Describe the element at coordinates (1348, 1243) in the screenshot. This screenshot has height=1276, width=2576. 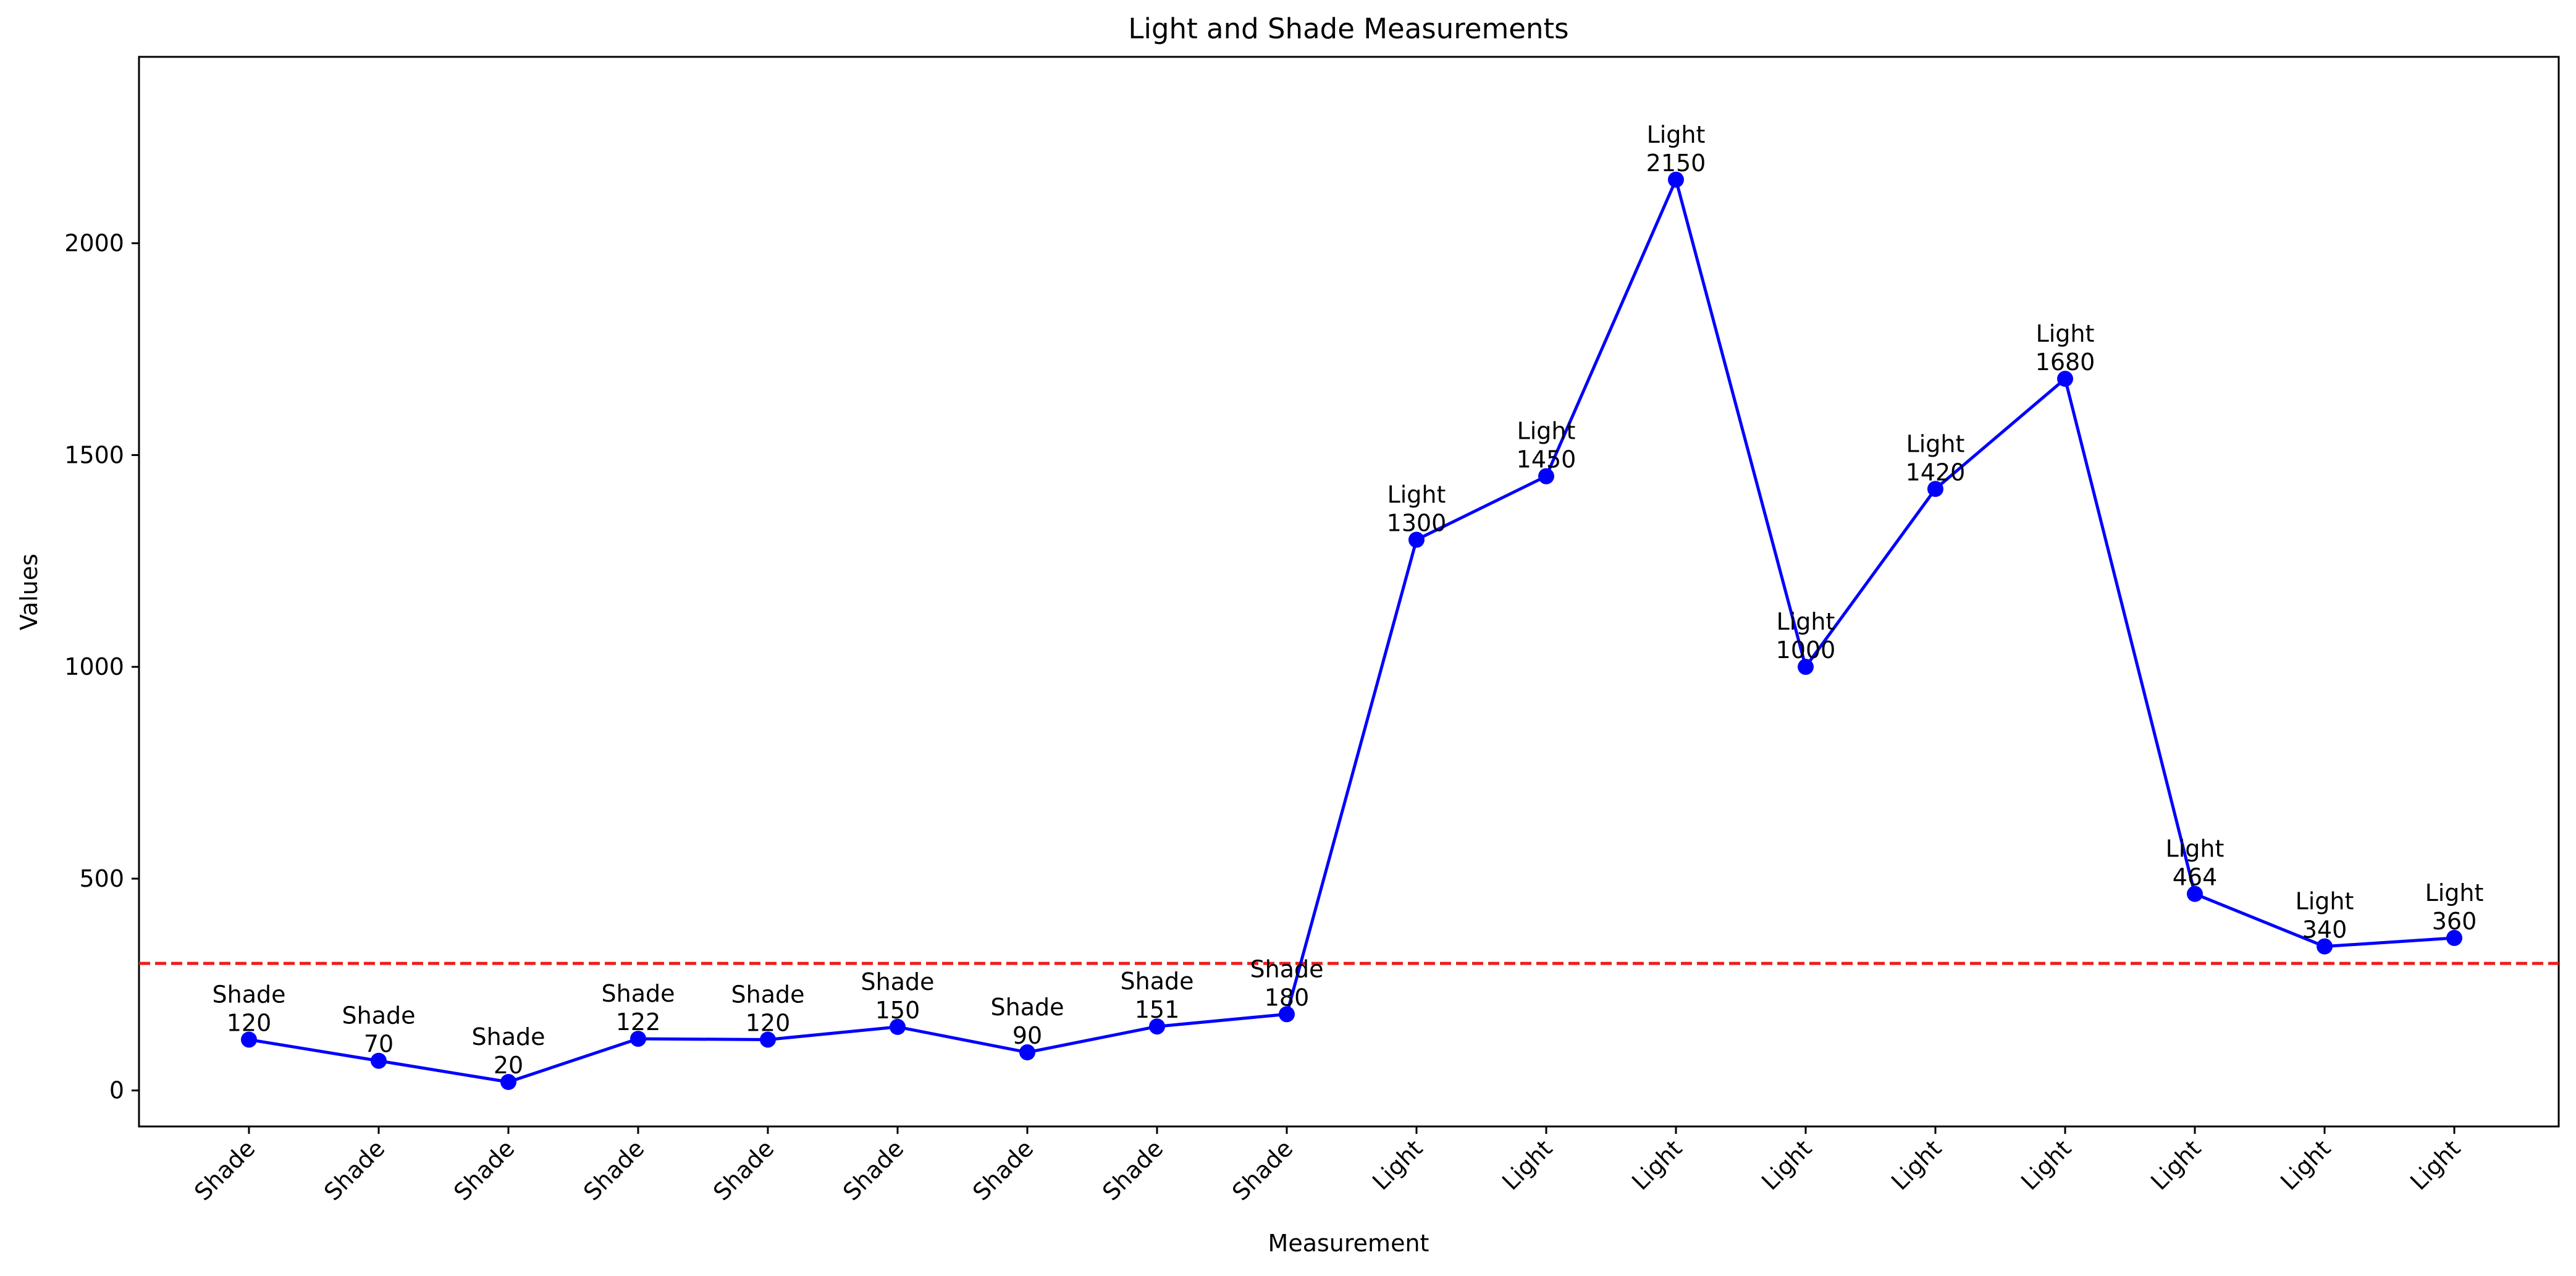
I see `x-axis-label: Measurement` at that location.